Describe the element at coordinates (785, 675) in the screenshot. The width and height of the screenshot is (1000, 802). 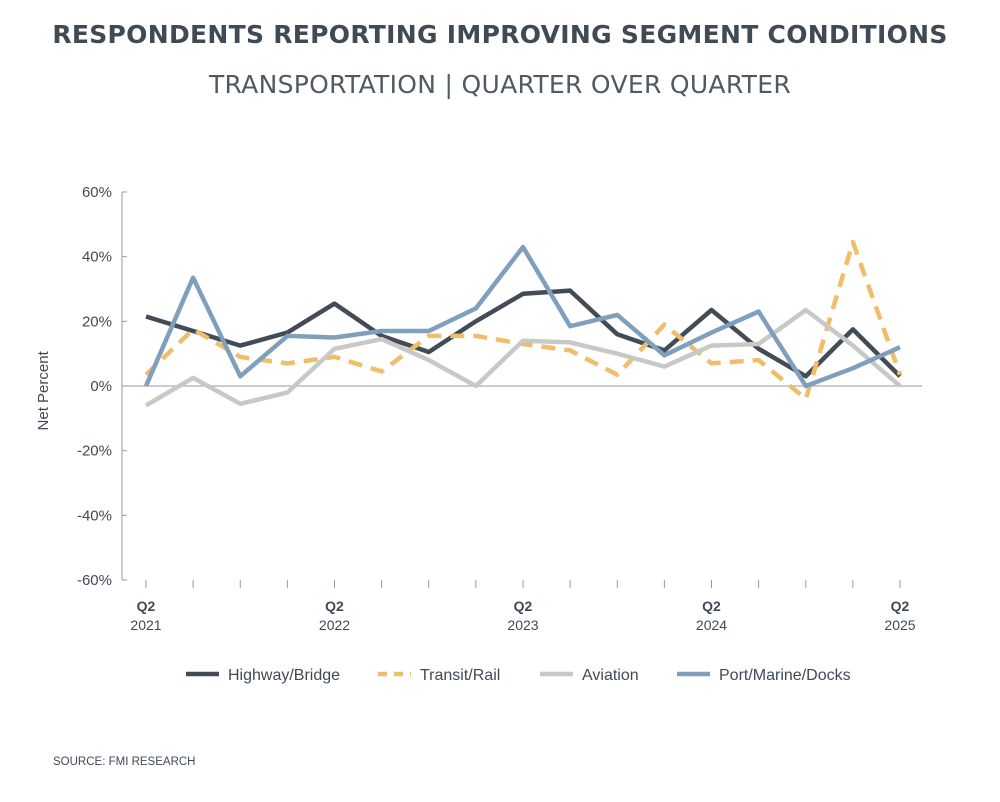
I see `legend-label: Port/Marine/Docks` at that location.